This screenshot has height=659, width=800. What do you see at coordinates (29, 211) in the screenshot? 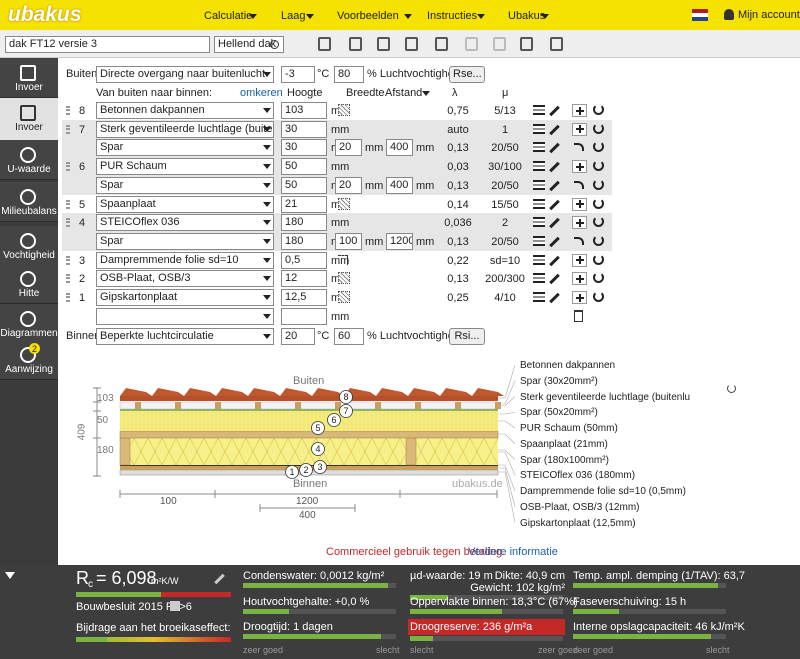
I see `sidebar-label: Milieubalans` at bounding box center [29, 211].